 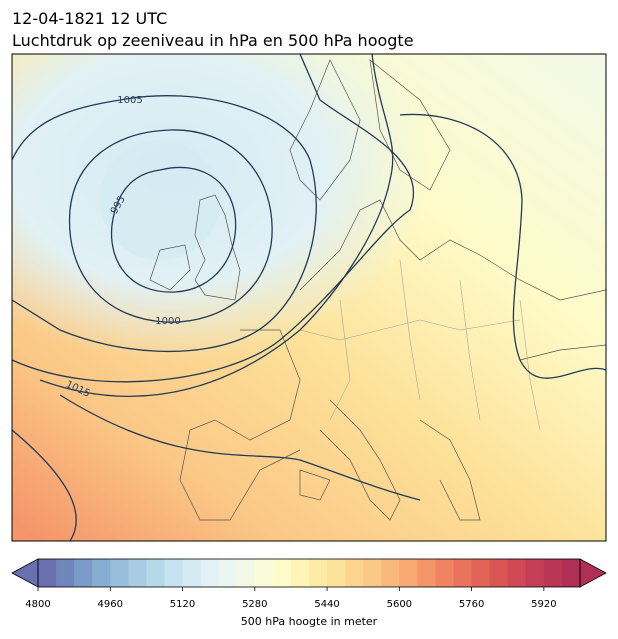 What do you see at coordinates (593, 573) in the screenshot?
I see `colorbar-extend-high` at bounding box center [593, 573].